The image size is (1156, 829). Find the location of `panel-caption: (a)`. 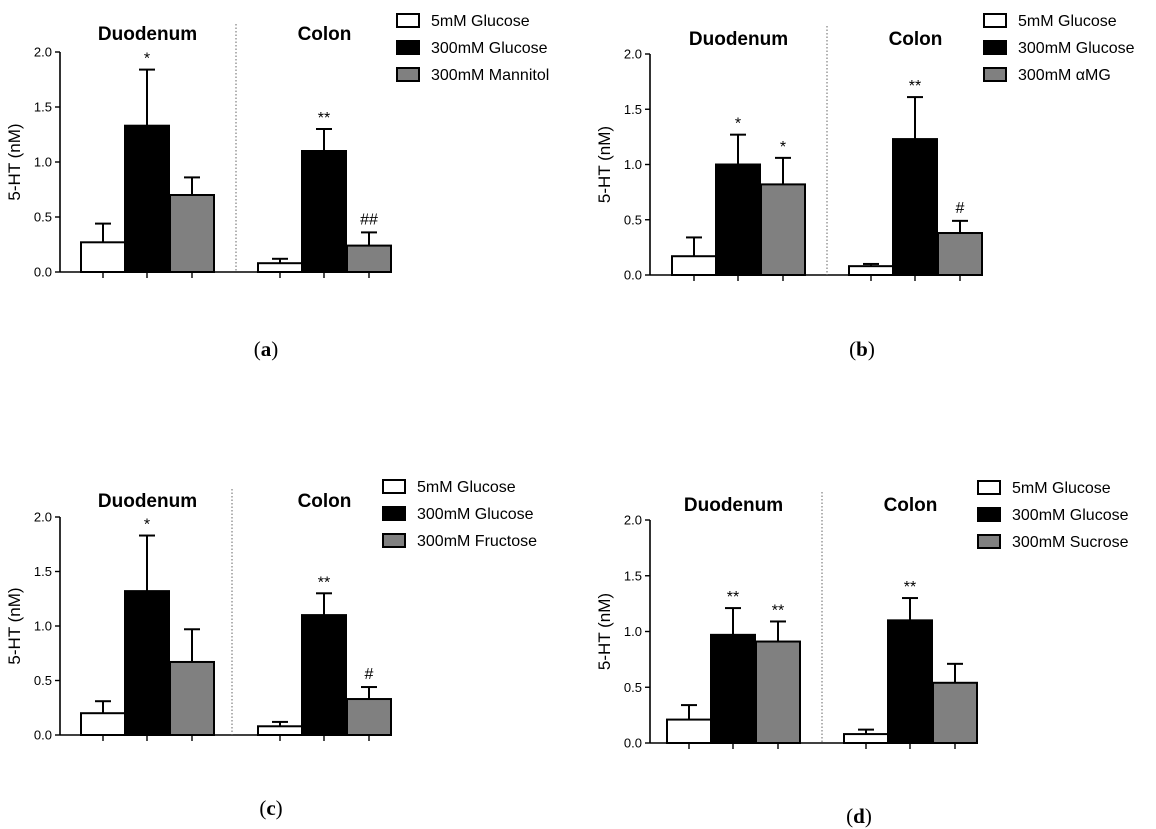

panel-caption: (a) is located at coordinates (266, 349).